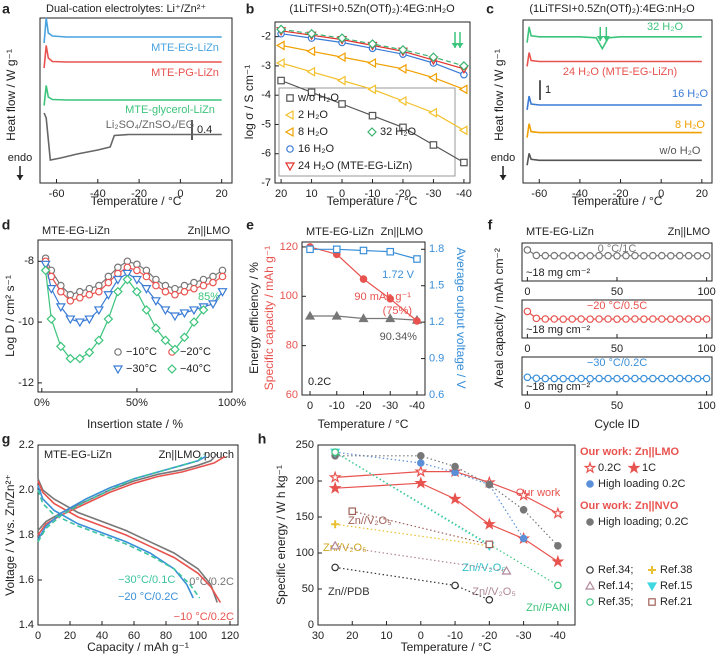  What do you see at coordinates (292, 395) in the screenshot?
I see `y-tick-label: 60` at bounding box center [292, 395].